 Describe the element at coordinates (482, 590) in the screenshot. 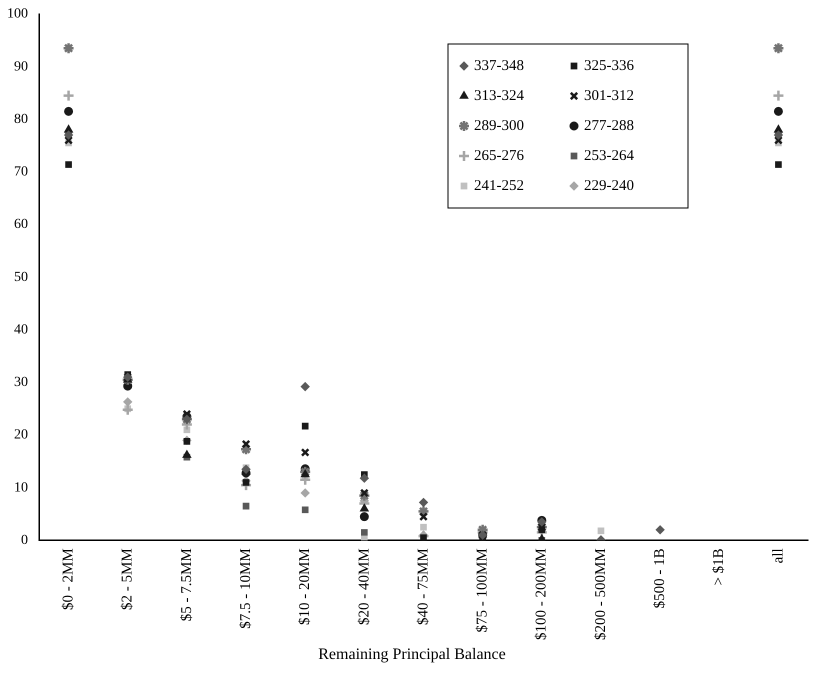

I see `x-tick-label: $75 - 100MM` at that location.